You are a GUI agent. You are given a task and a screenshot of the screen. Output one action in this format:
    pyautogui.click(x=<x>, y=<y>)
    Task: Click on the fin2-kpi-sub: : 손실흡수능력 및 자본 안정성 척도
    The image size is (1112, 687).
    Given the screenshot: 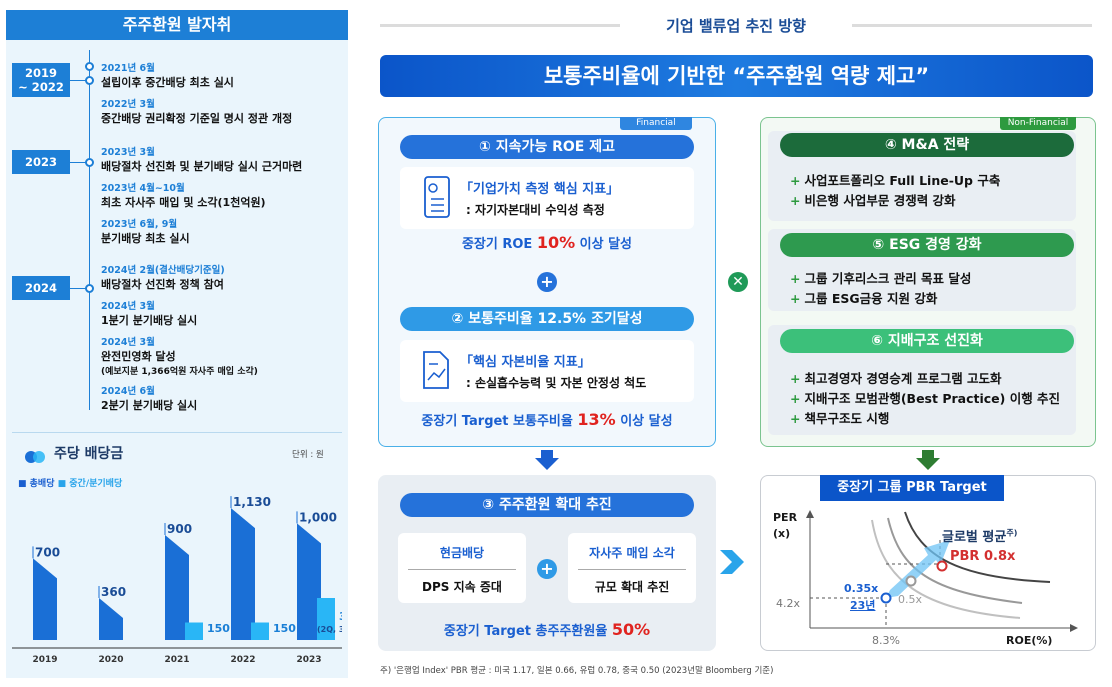 What is the action you would take?
    pyautogui.click(x=556, y=383)
    